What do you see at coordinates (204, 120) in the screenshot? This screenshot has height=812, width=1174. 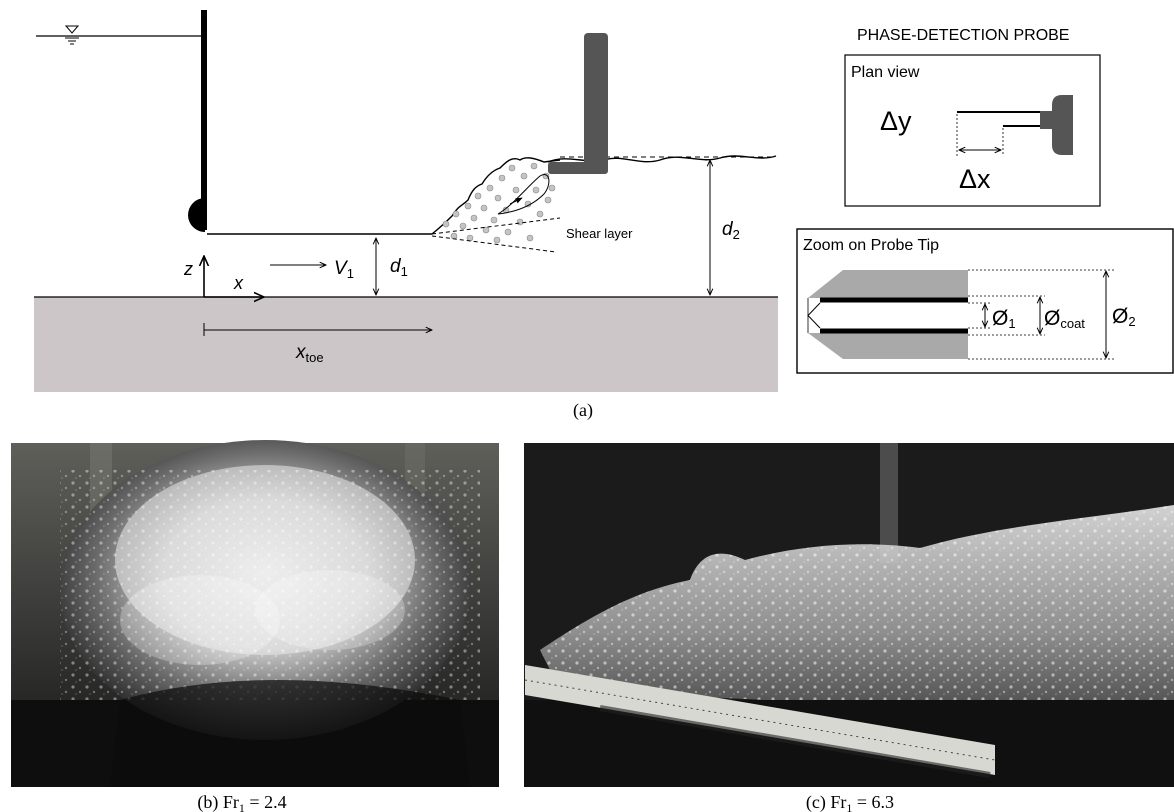 I see `sluice-gate` at bounding box center [204, 120].